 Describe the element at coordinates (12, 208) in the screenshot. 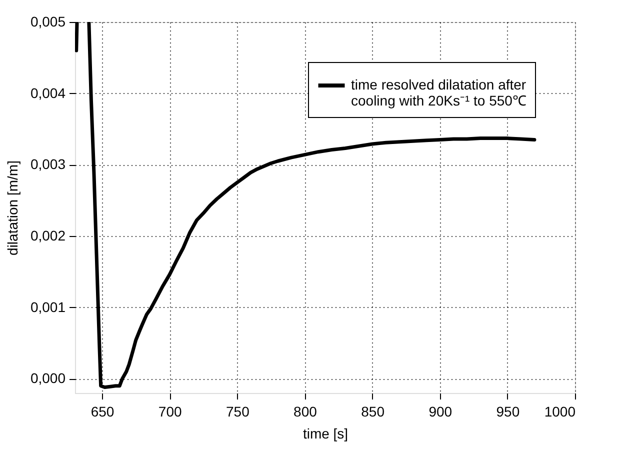

I see `y-axis-title: dilatation [m/m]` at that location.